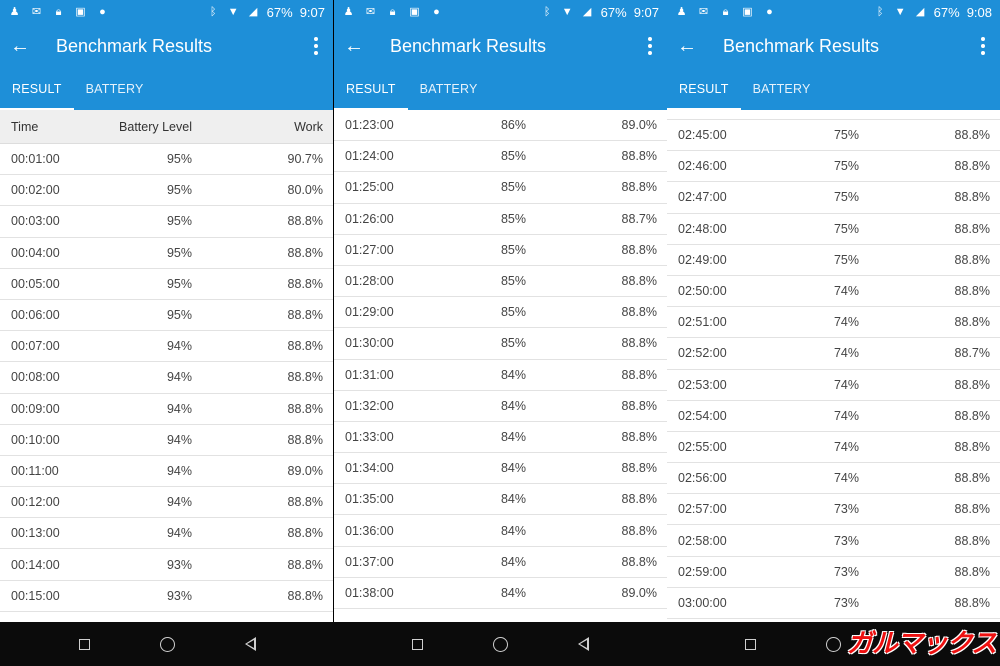  Describe the element at coordinates (35, 502) in the screenshot. I see `time-cell: 00:12:00` at that location.